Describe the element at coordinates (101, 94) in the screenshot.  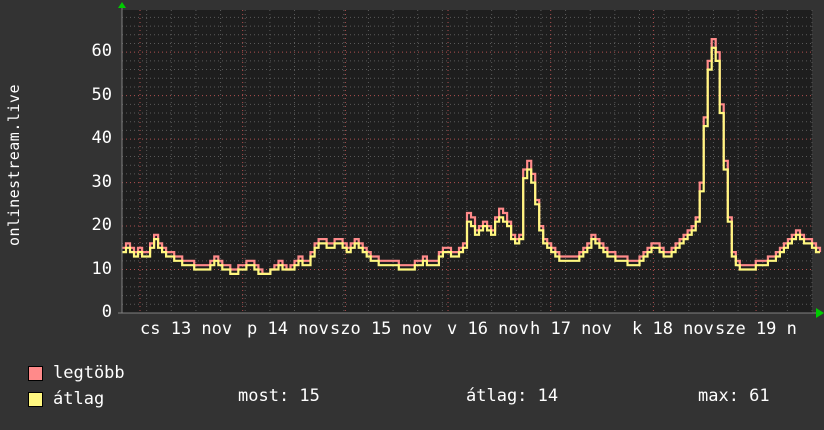
I see `y-tick-label-50: 50` at that location.